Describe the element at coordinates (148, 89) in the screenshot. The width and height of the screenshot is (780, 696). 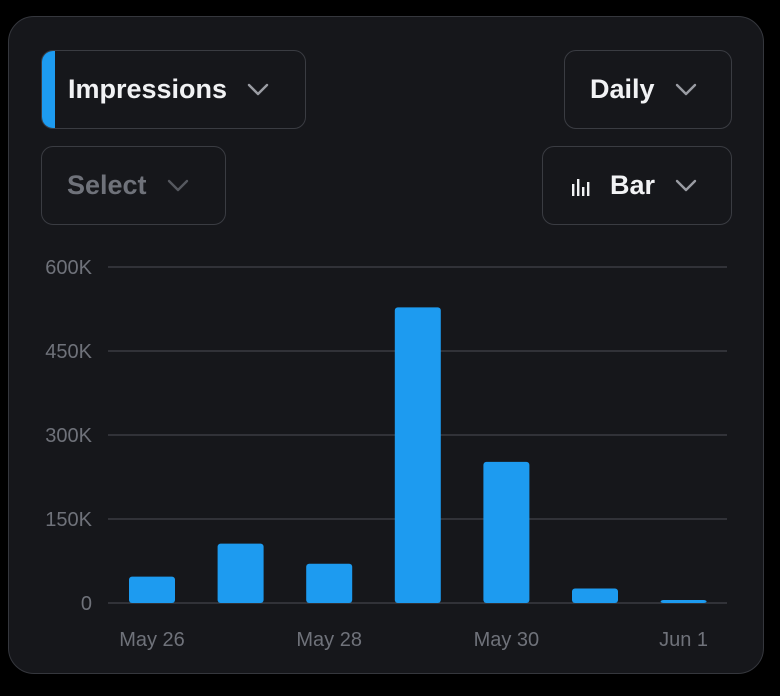
I see `metric-dropdown-label: Impressions` at that location.